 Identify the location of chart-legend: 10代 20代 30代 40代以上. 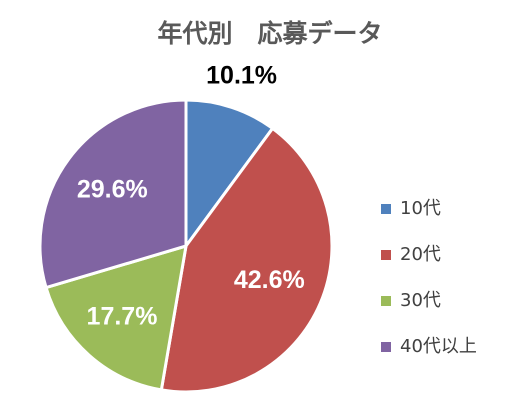
(429, 277).